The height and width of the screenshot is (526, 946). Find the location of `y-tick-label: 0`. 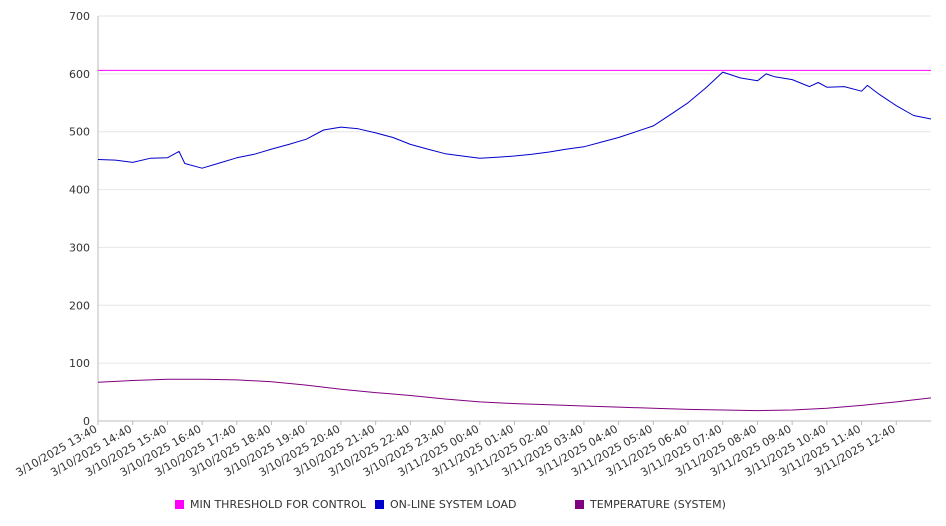

y-tick-label: 0 is located at coordinates (86, 421).